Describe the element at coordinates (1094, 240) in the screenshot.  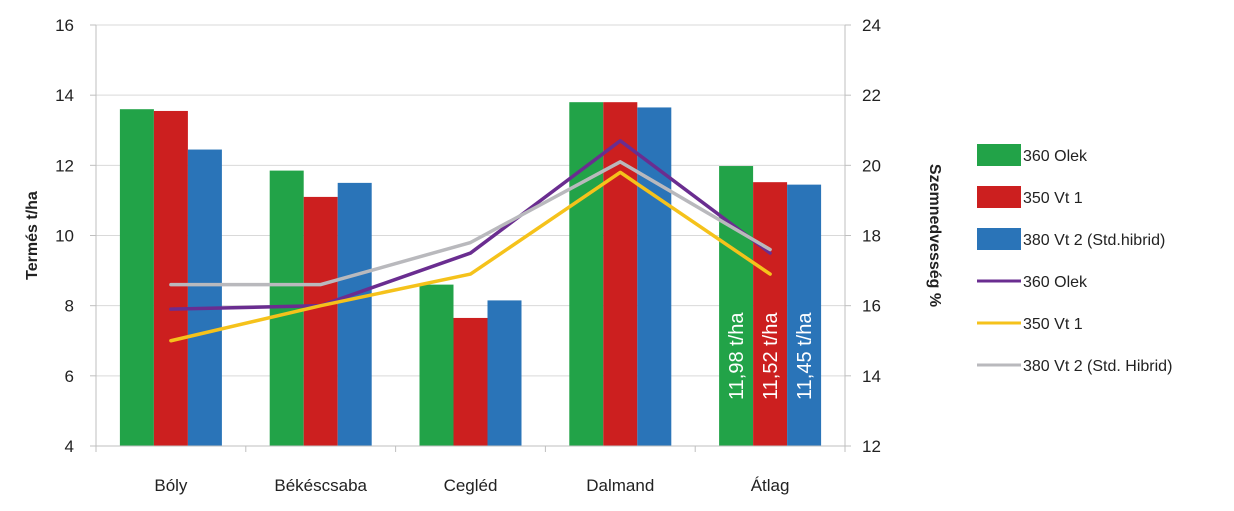
I see `legend-label: 380 Vt 2 (Std.hibrid)` at that location.